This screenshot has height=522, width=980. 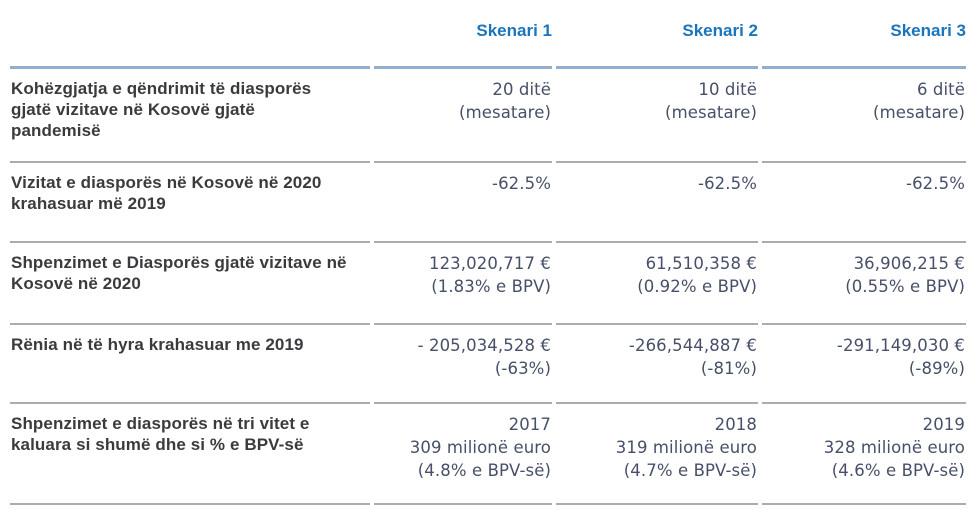 I want to click on value-cell-skenari-1: 123,020,717 € (1.83% e BPV), so click(x=463, y=284).